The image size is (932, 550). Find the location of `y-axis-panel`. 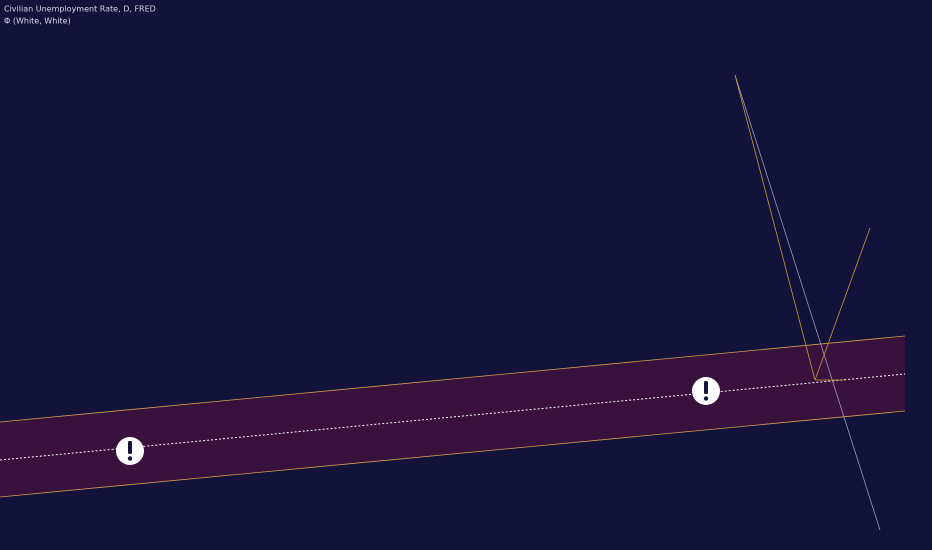

y-axis-panel is located at coordinates (918, 275).